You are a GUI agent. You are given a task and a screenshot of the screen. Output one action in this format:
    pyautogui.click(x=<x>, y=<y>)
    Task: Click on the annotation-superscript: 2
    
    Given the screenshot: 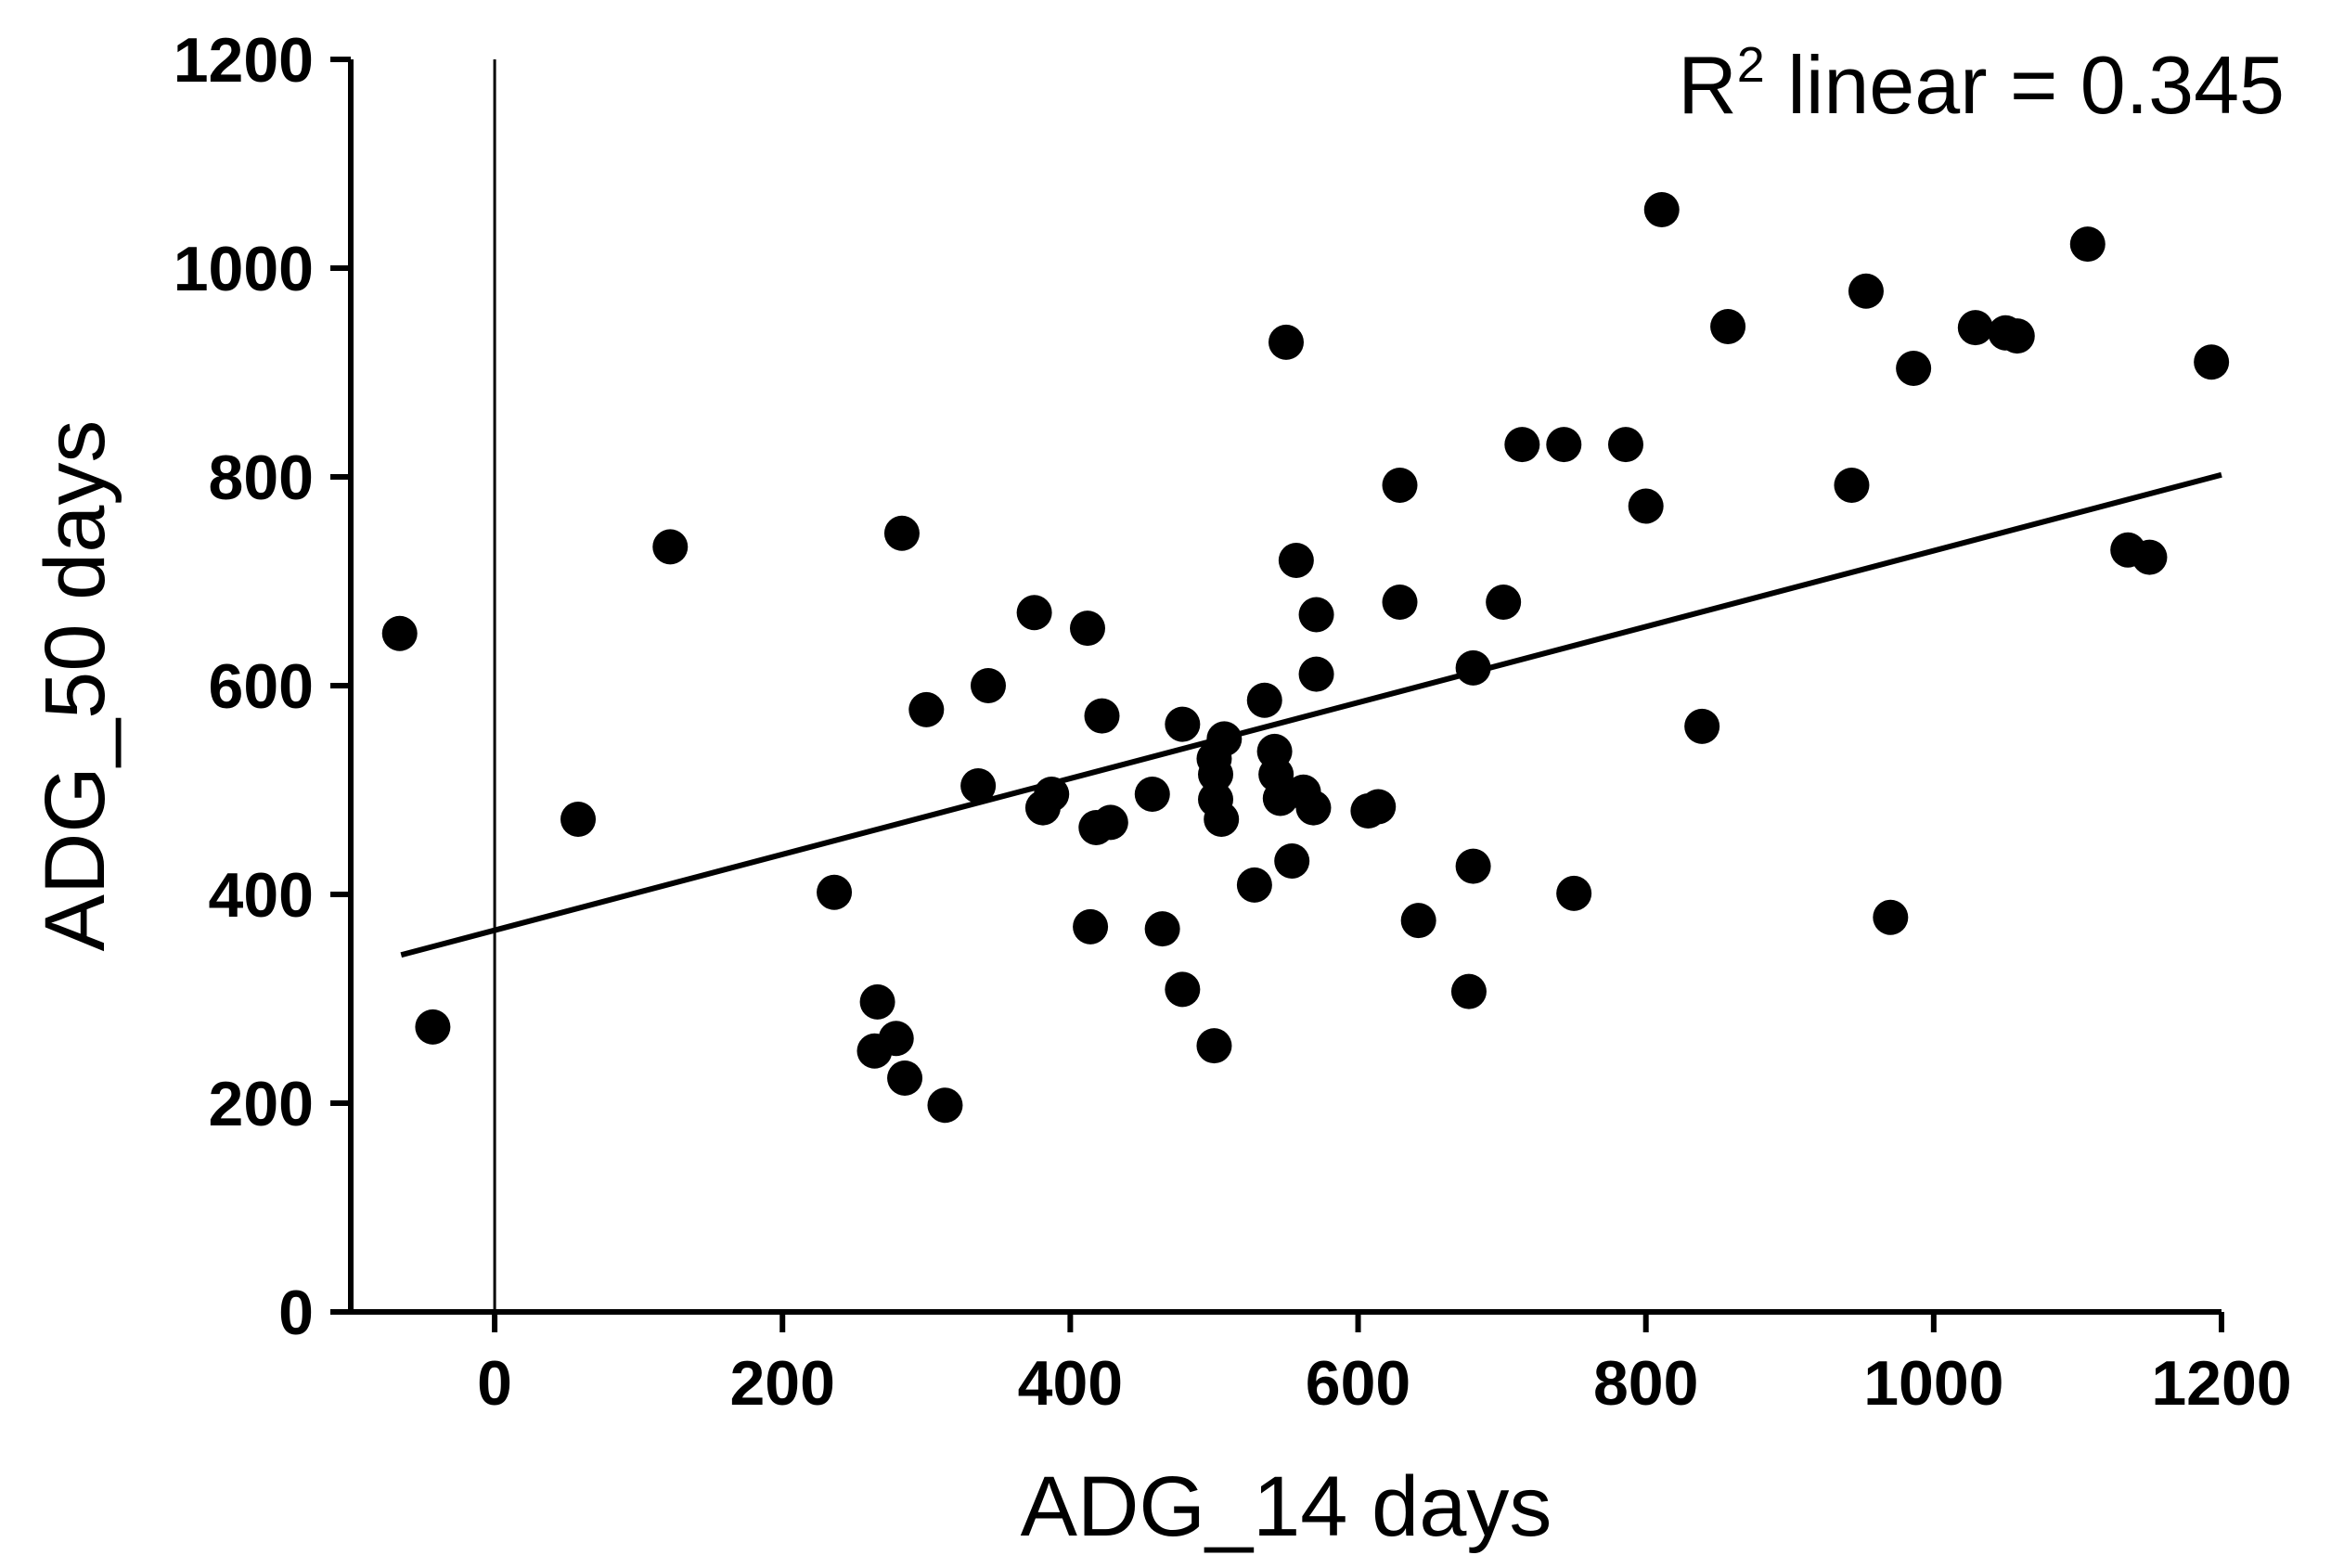 What is the action you would take?
    pyautogui.click(x=1751, y=65)
    